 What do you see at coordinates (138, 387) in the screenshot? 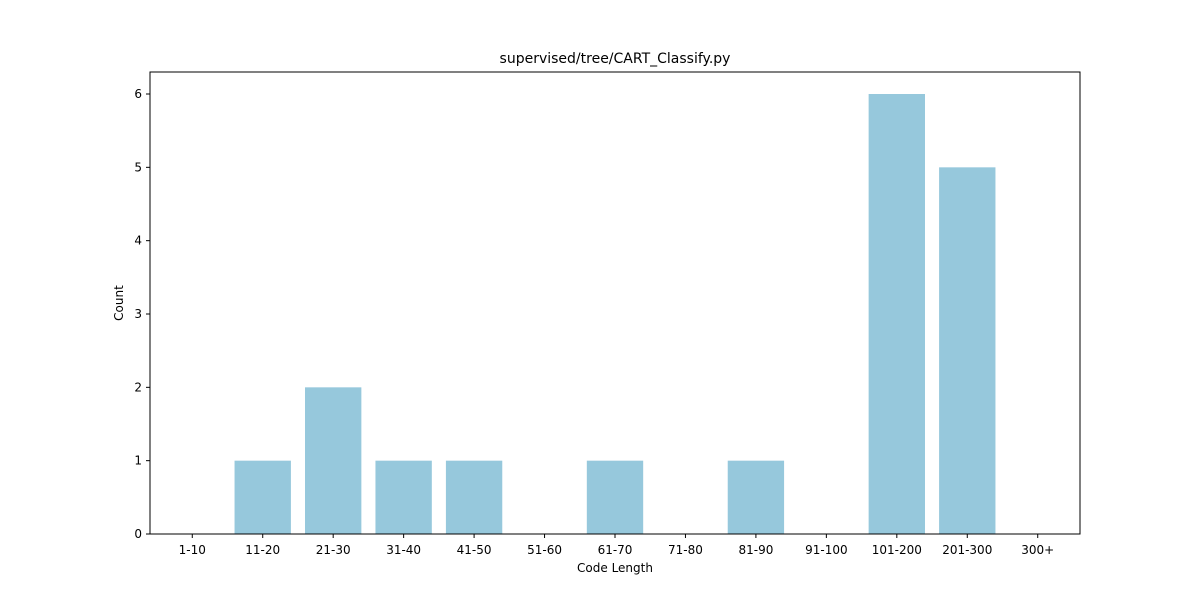
I see `y-tick-label: 2` at bounding box center [138, 387].